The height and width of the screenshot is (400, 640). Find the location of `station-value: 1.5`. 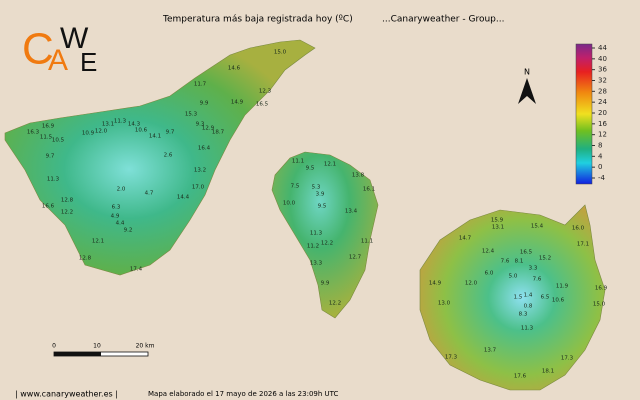

station-value: 1.5 is located at coordinates (518, 298).